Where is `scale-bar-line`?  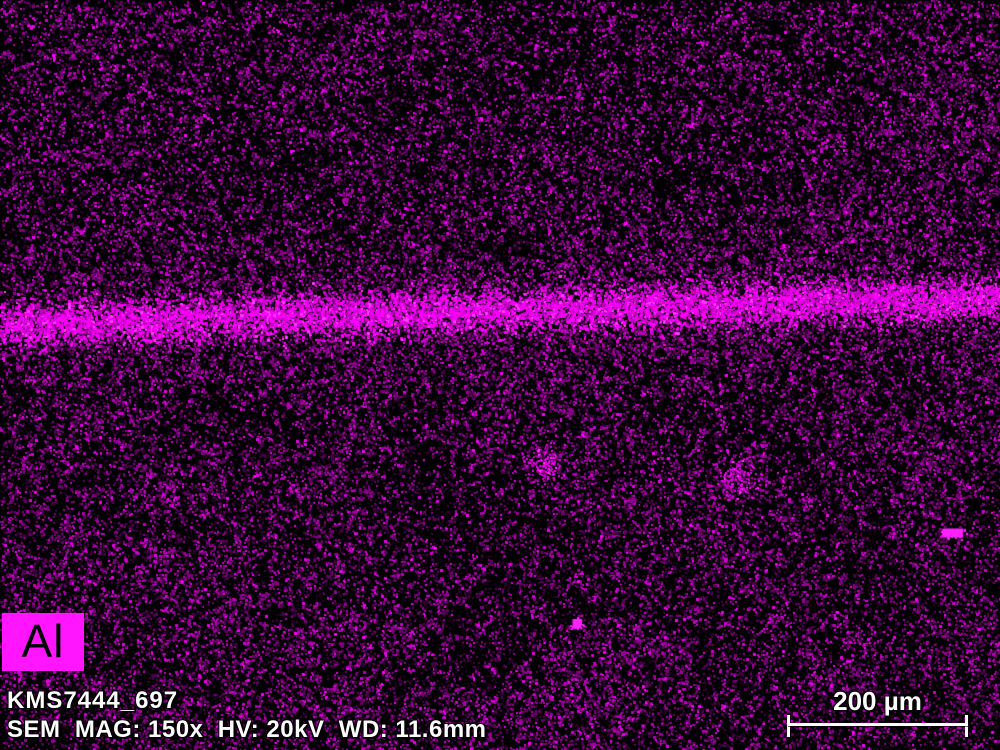 scale-bar-line is located at coordinates (877, 724).